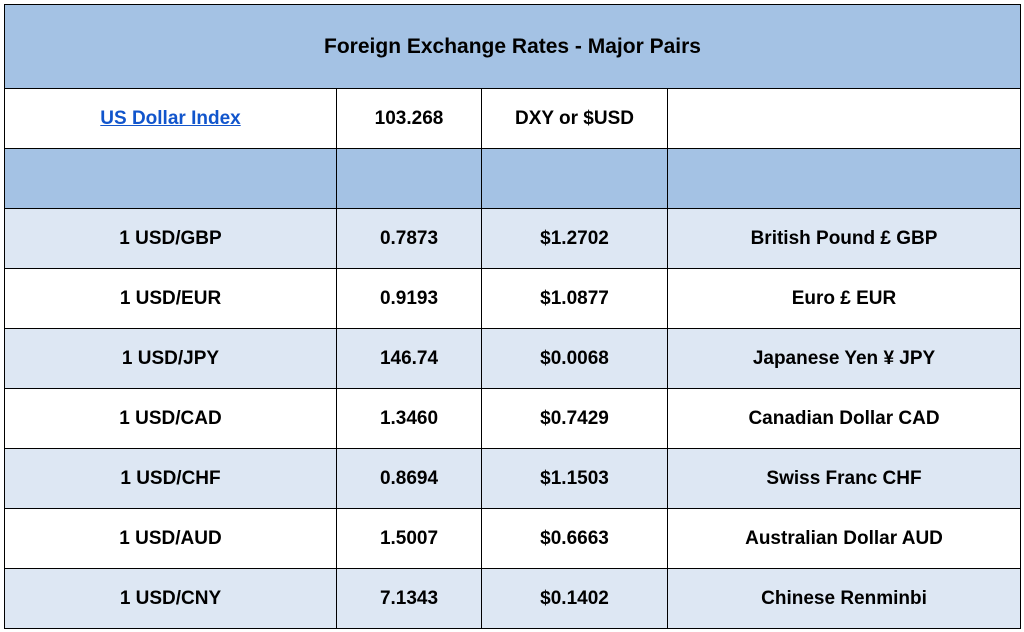 The image size is (1024, 632). What do you see at coordinates (170, 238) in the screenshot?
I see `pair-cell: 1 USD/GBP` at bounding box center [170, 238].